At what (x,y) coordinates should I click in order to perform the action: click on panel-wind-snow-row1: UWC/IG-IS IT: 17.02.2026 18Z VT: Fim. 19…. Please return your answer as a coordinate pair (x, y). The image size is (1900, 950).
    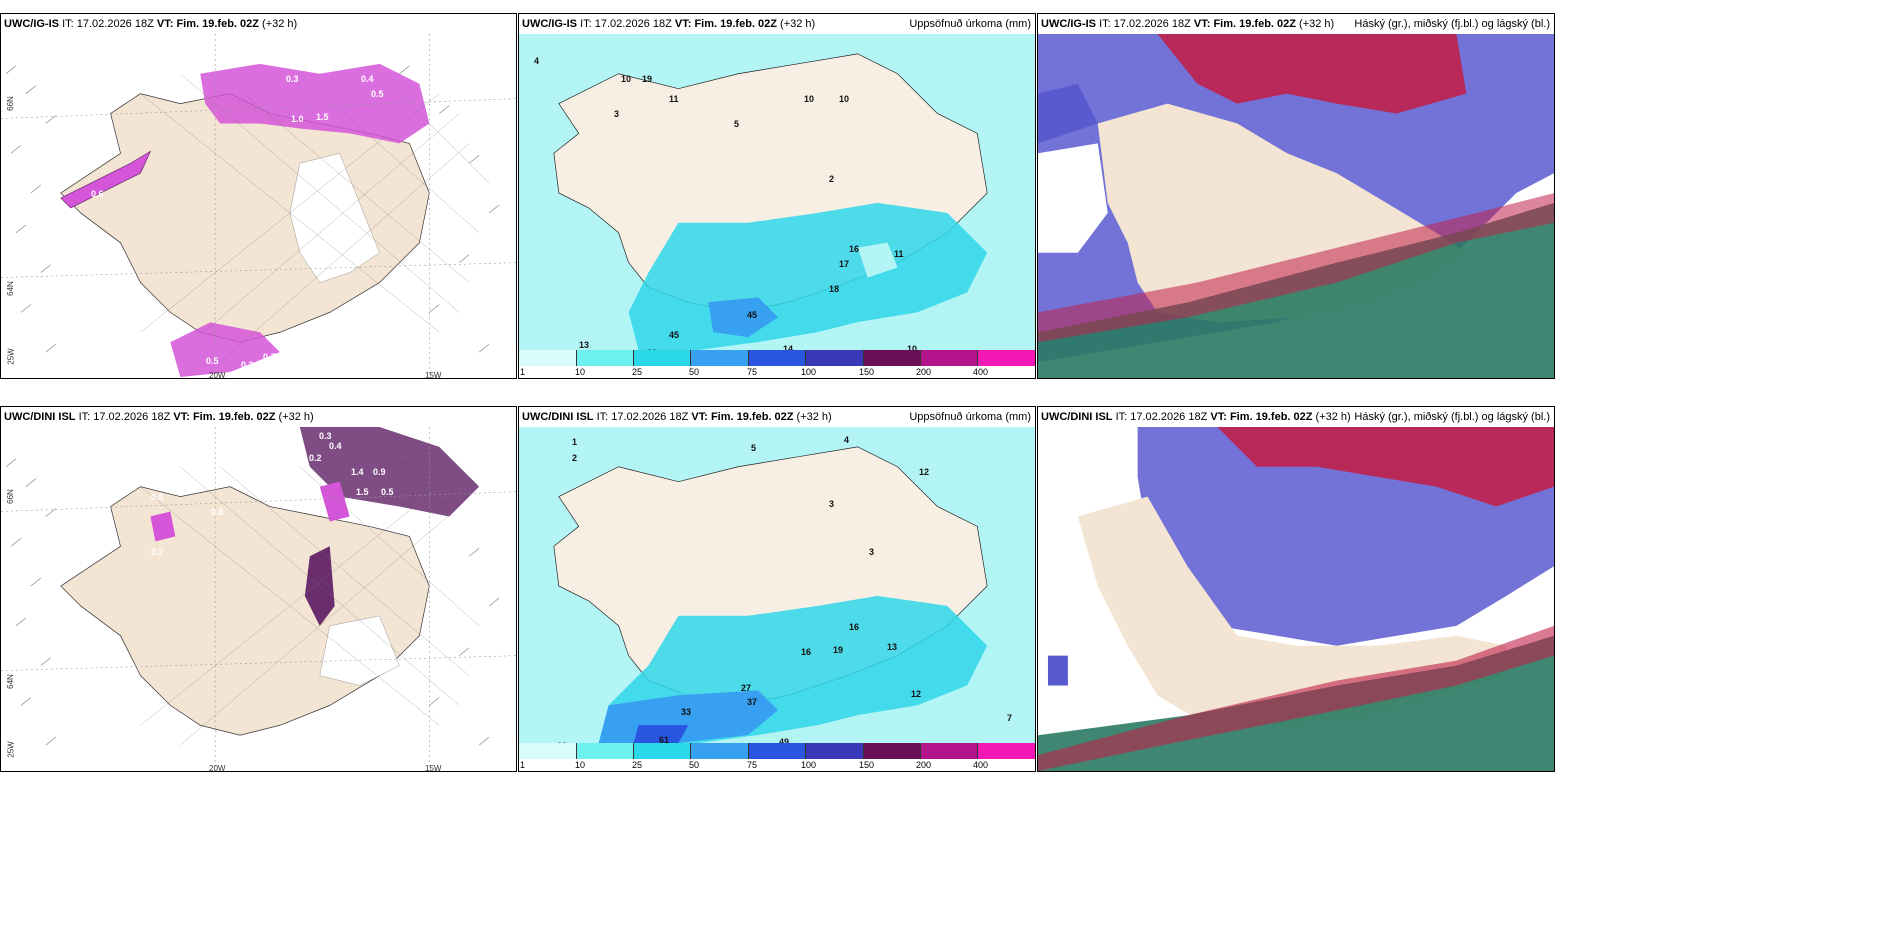
    Looking at the image, I should click on (258, 196).